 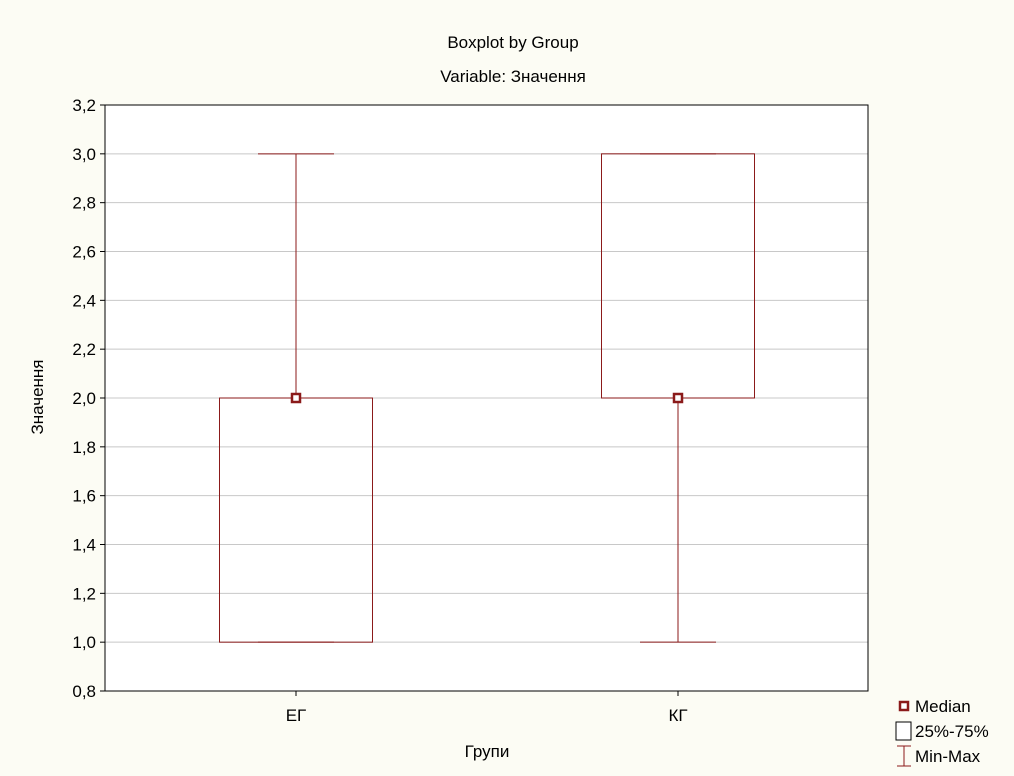 What do you see at coordinates (84, 545) in the screenshot?
I see `y-tick-label: 1,4` at bounding box center [84, 545].